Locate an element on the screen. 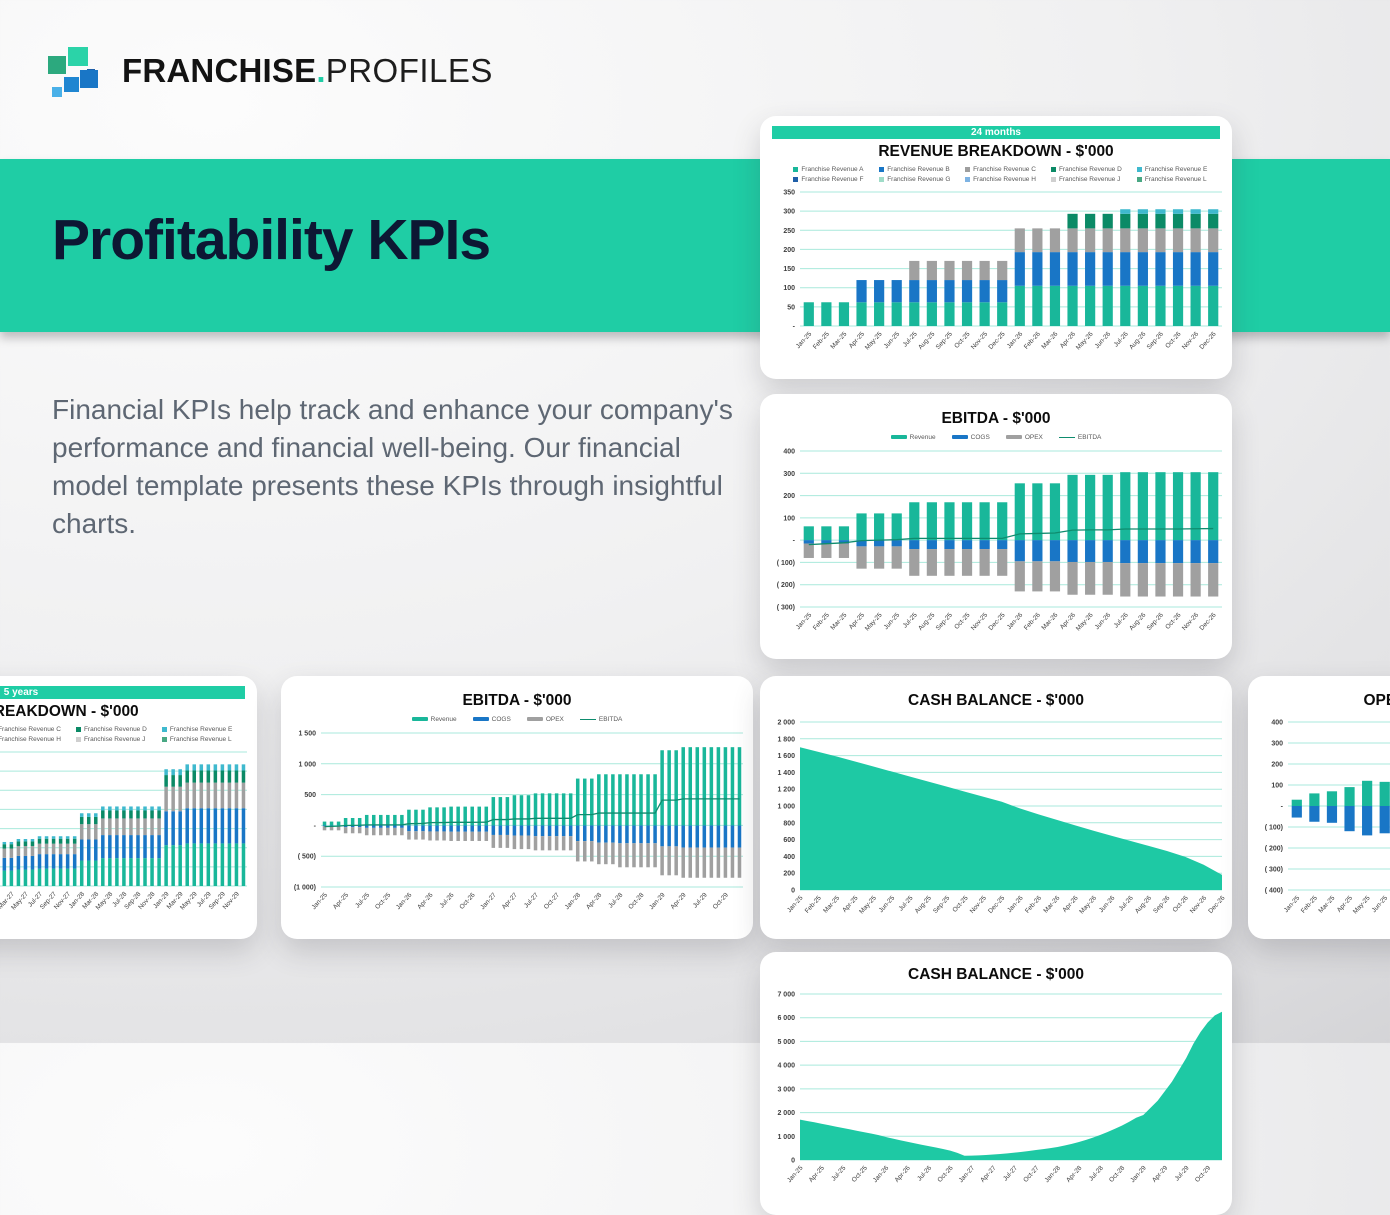  legend-item: Franchise Revenue A is located at coordinates (824, 169).